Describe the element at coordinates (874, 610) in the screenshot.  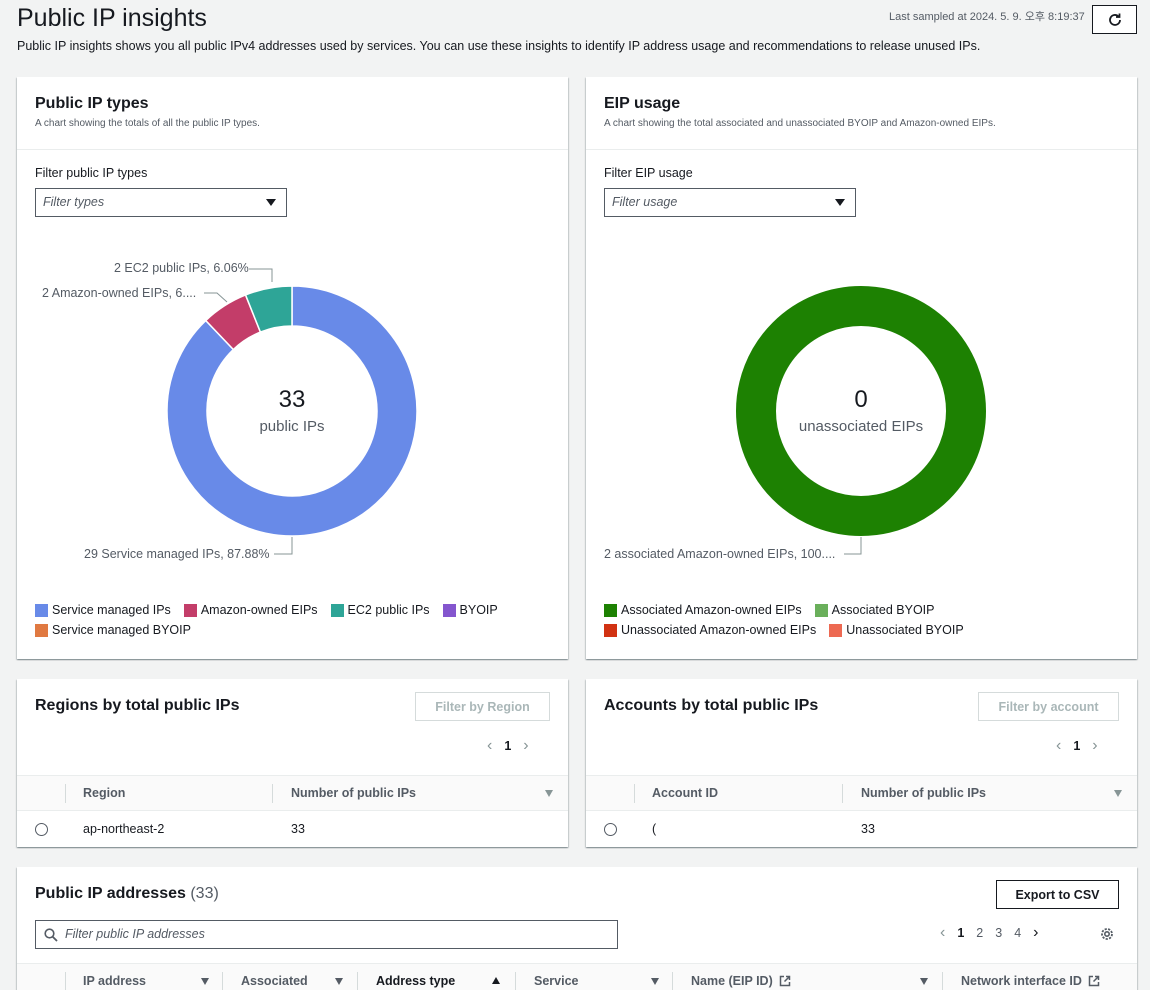
I see `legend-item: Associated BYOIP` at that location.